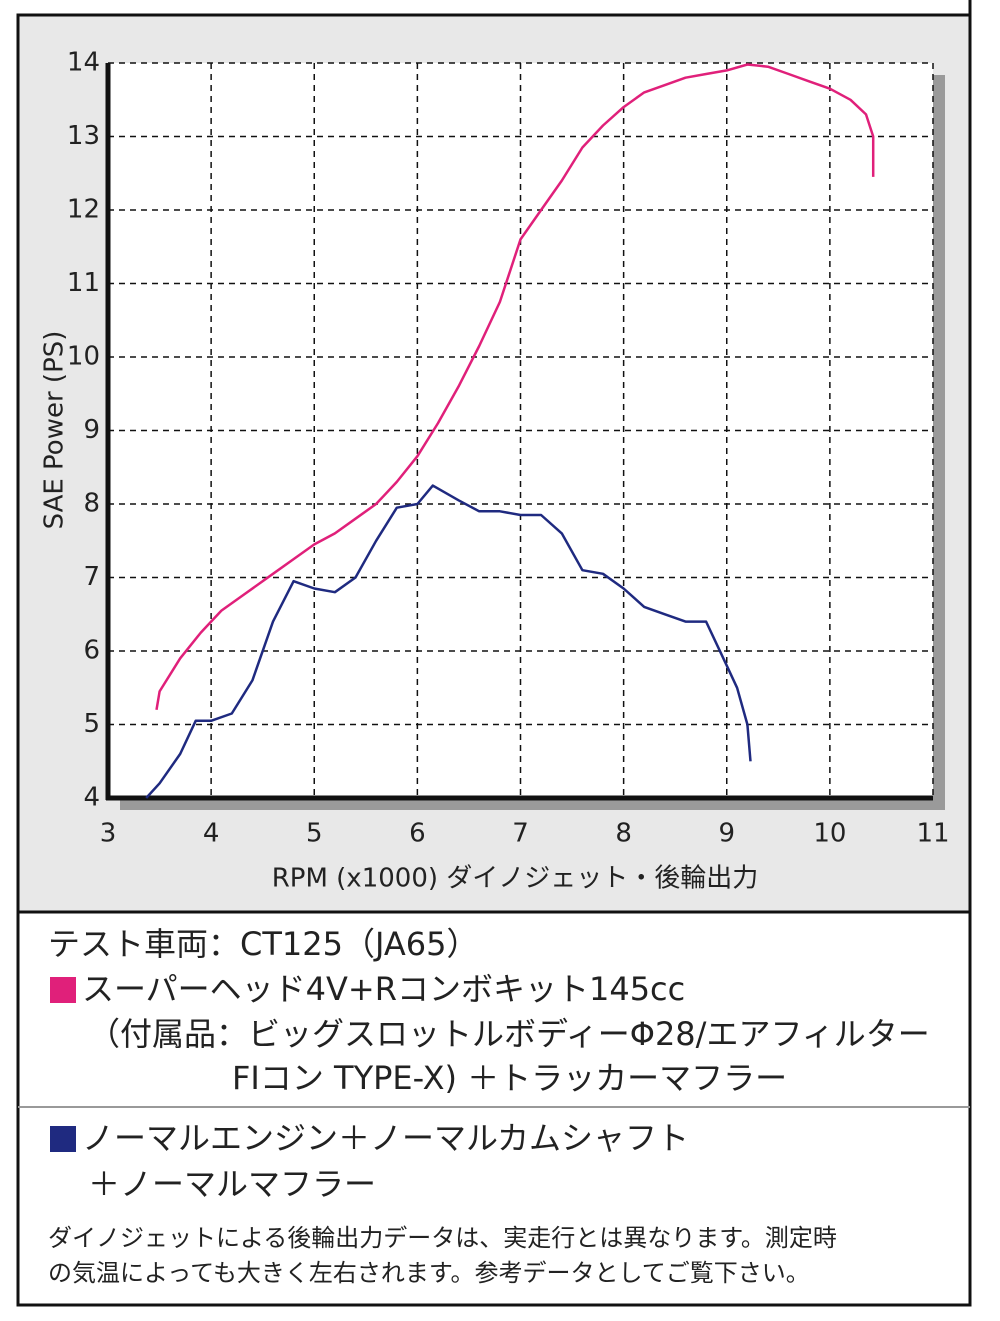  Describe the element at coordinates (91, 651) in the screenshot. I see `y-tick-label: 6` at that location.